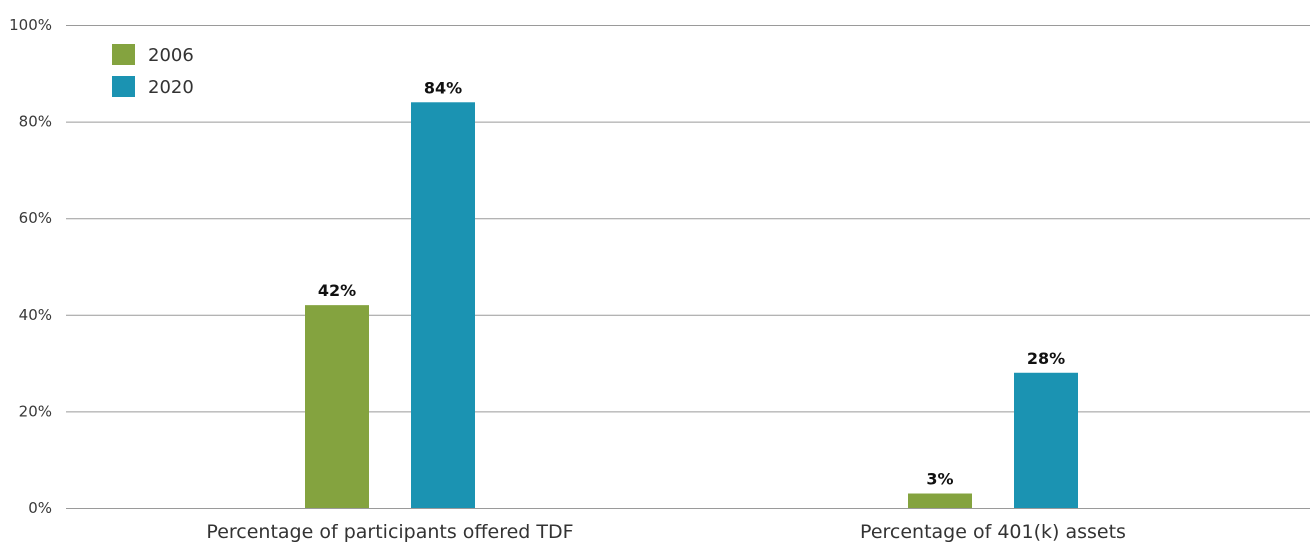  What do you see at coordinates (443, 87) in the screenshot?
I see `data-label: 84%` at bounding box center [443, 87].